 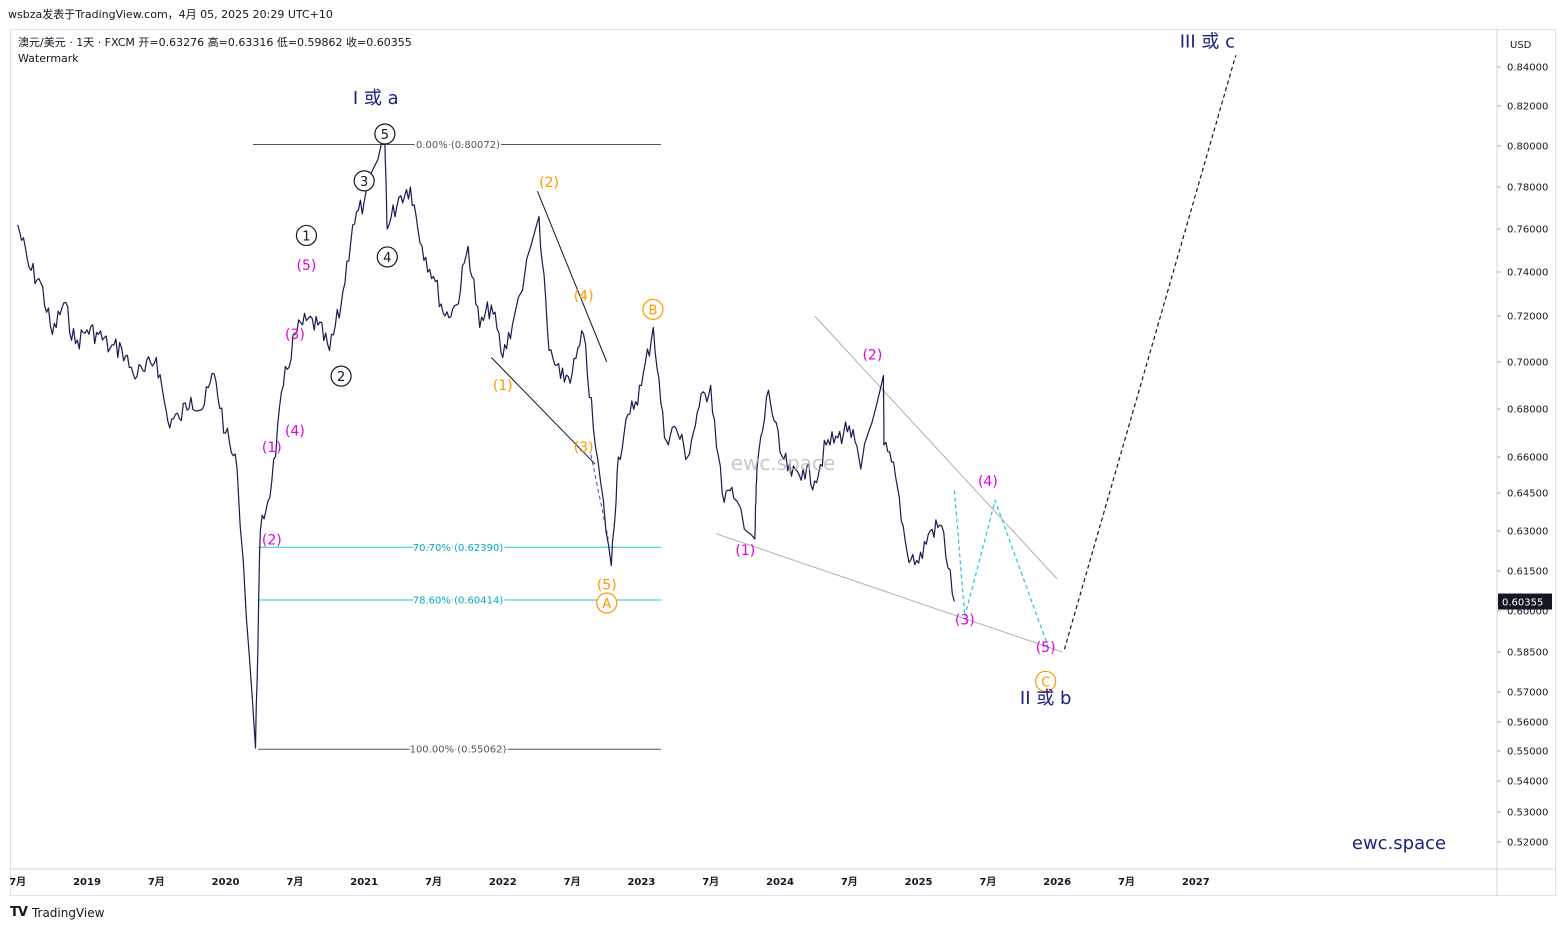 What do you see at coordinates (503, 882) in the screenshot?
I see `time-tick-label: 2022` at bounding box center [503, 882].